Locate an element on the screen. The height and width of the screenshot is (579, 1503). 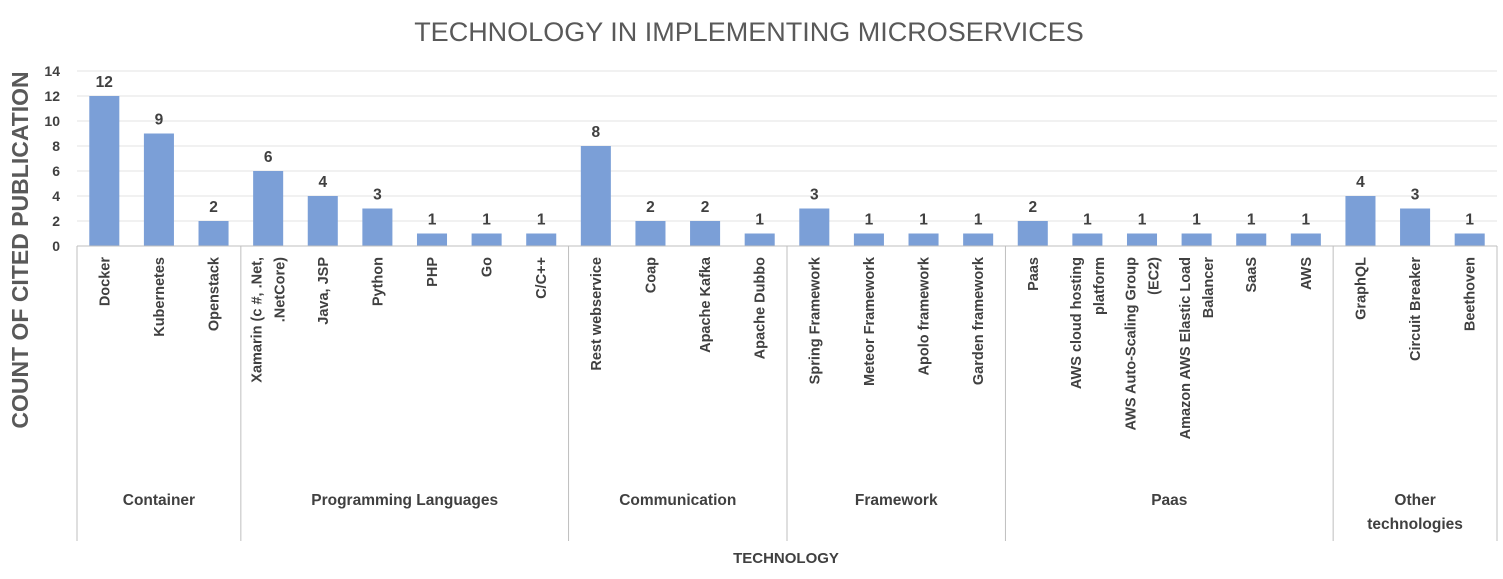
category-label-line: Kubernetes is located at coordinates (160, 297).